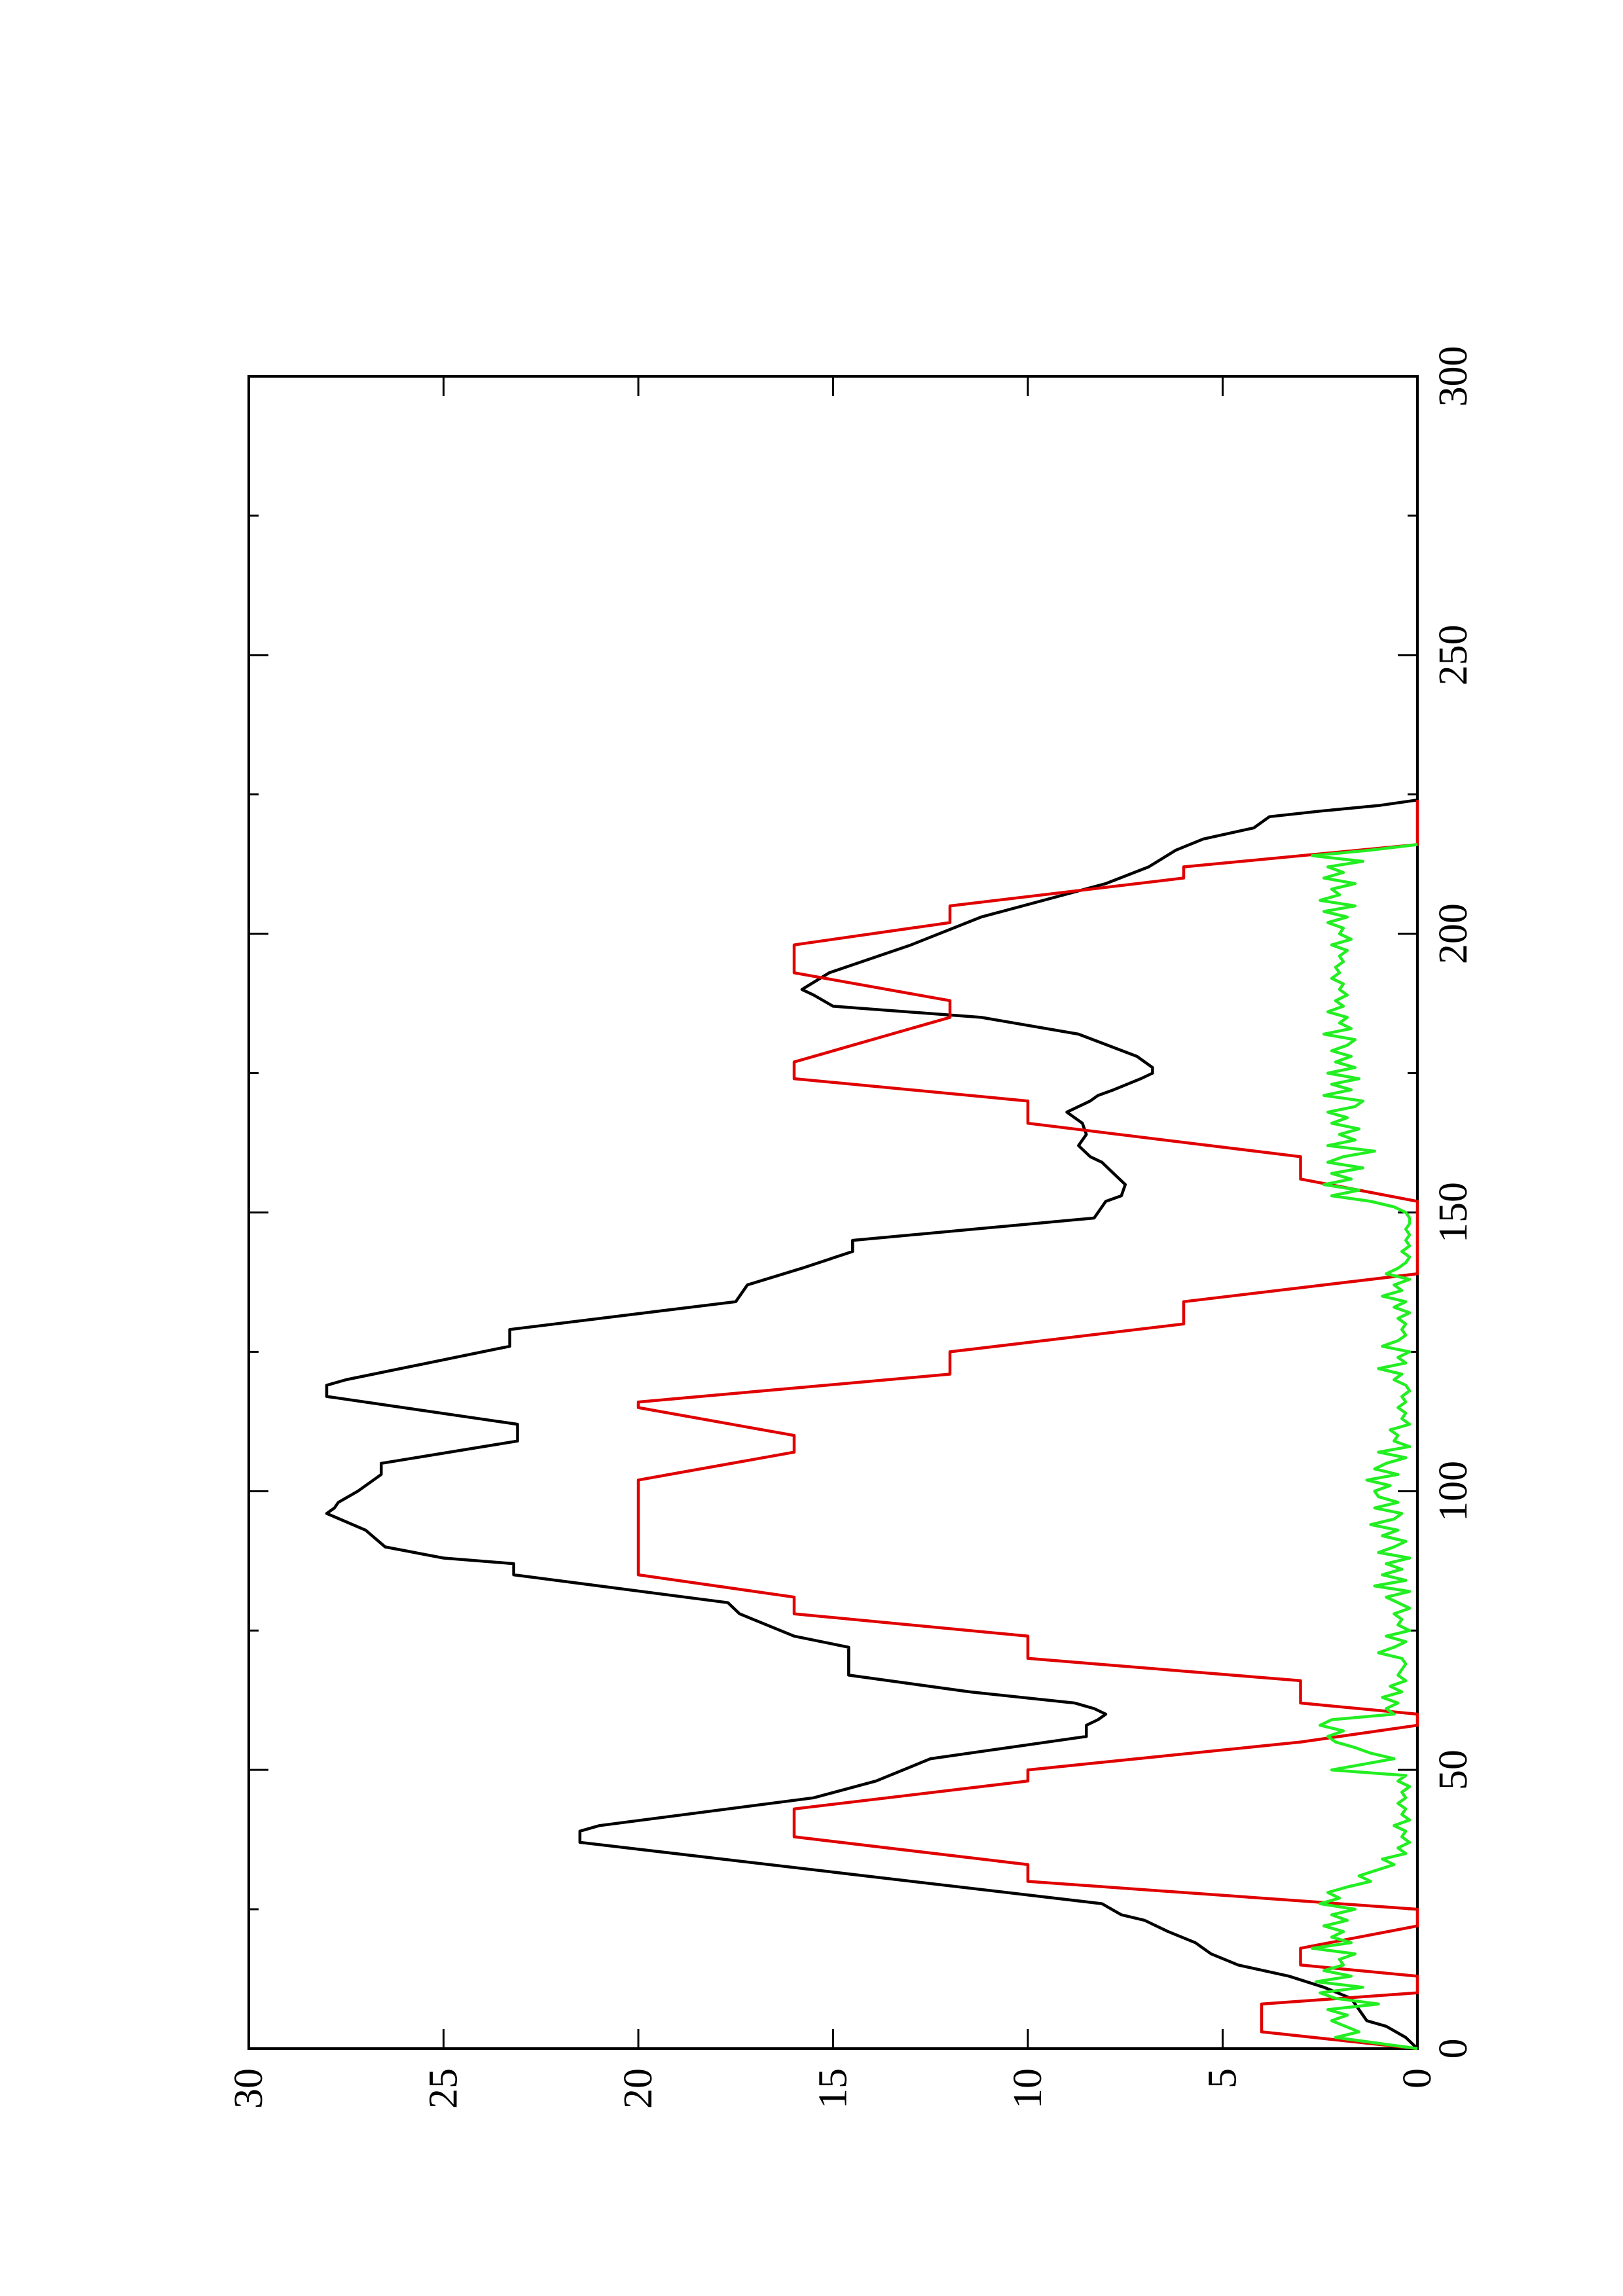 This screenshot has width=1623, height=2296. I want to click on x-tick-label: 150, so click(1453, 1212).